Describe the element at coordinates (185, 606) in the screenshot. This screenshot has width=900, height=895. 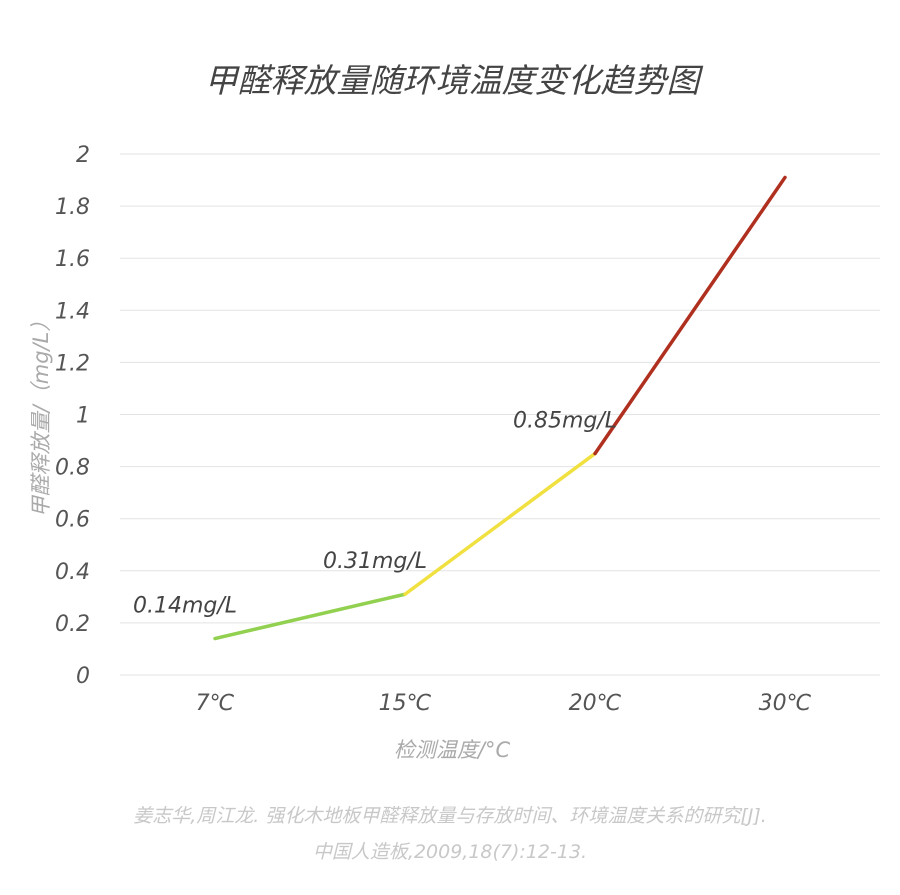
I see `data-label: 0.14mg/L` at that location.